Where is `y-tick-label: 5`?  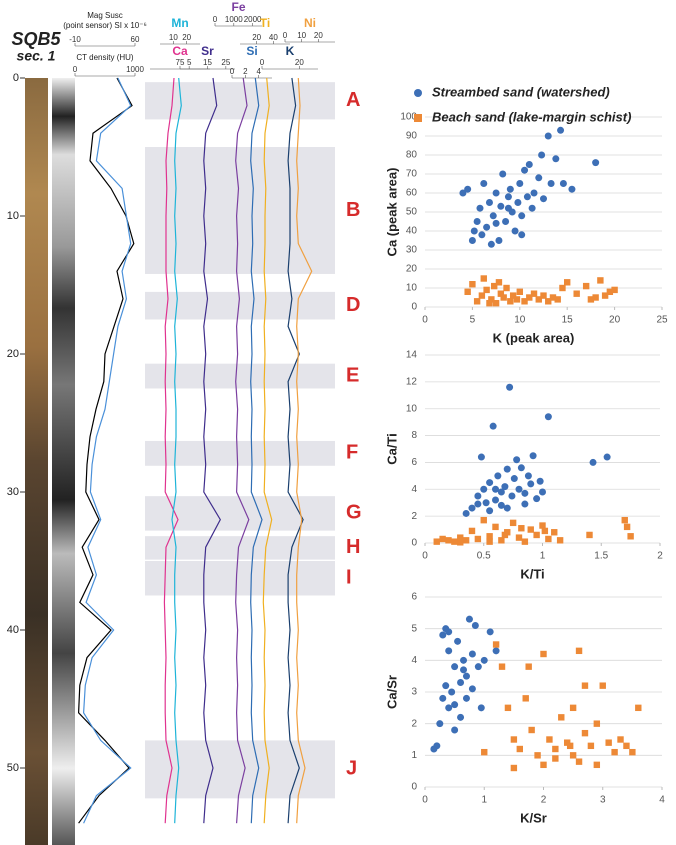 y-tick-label: 5 is located at coordinates (414, 628).